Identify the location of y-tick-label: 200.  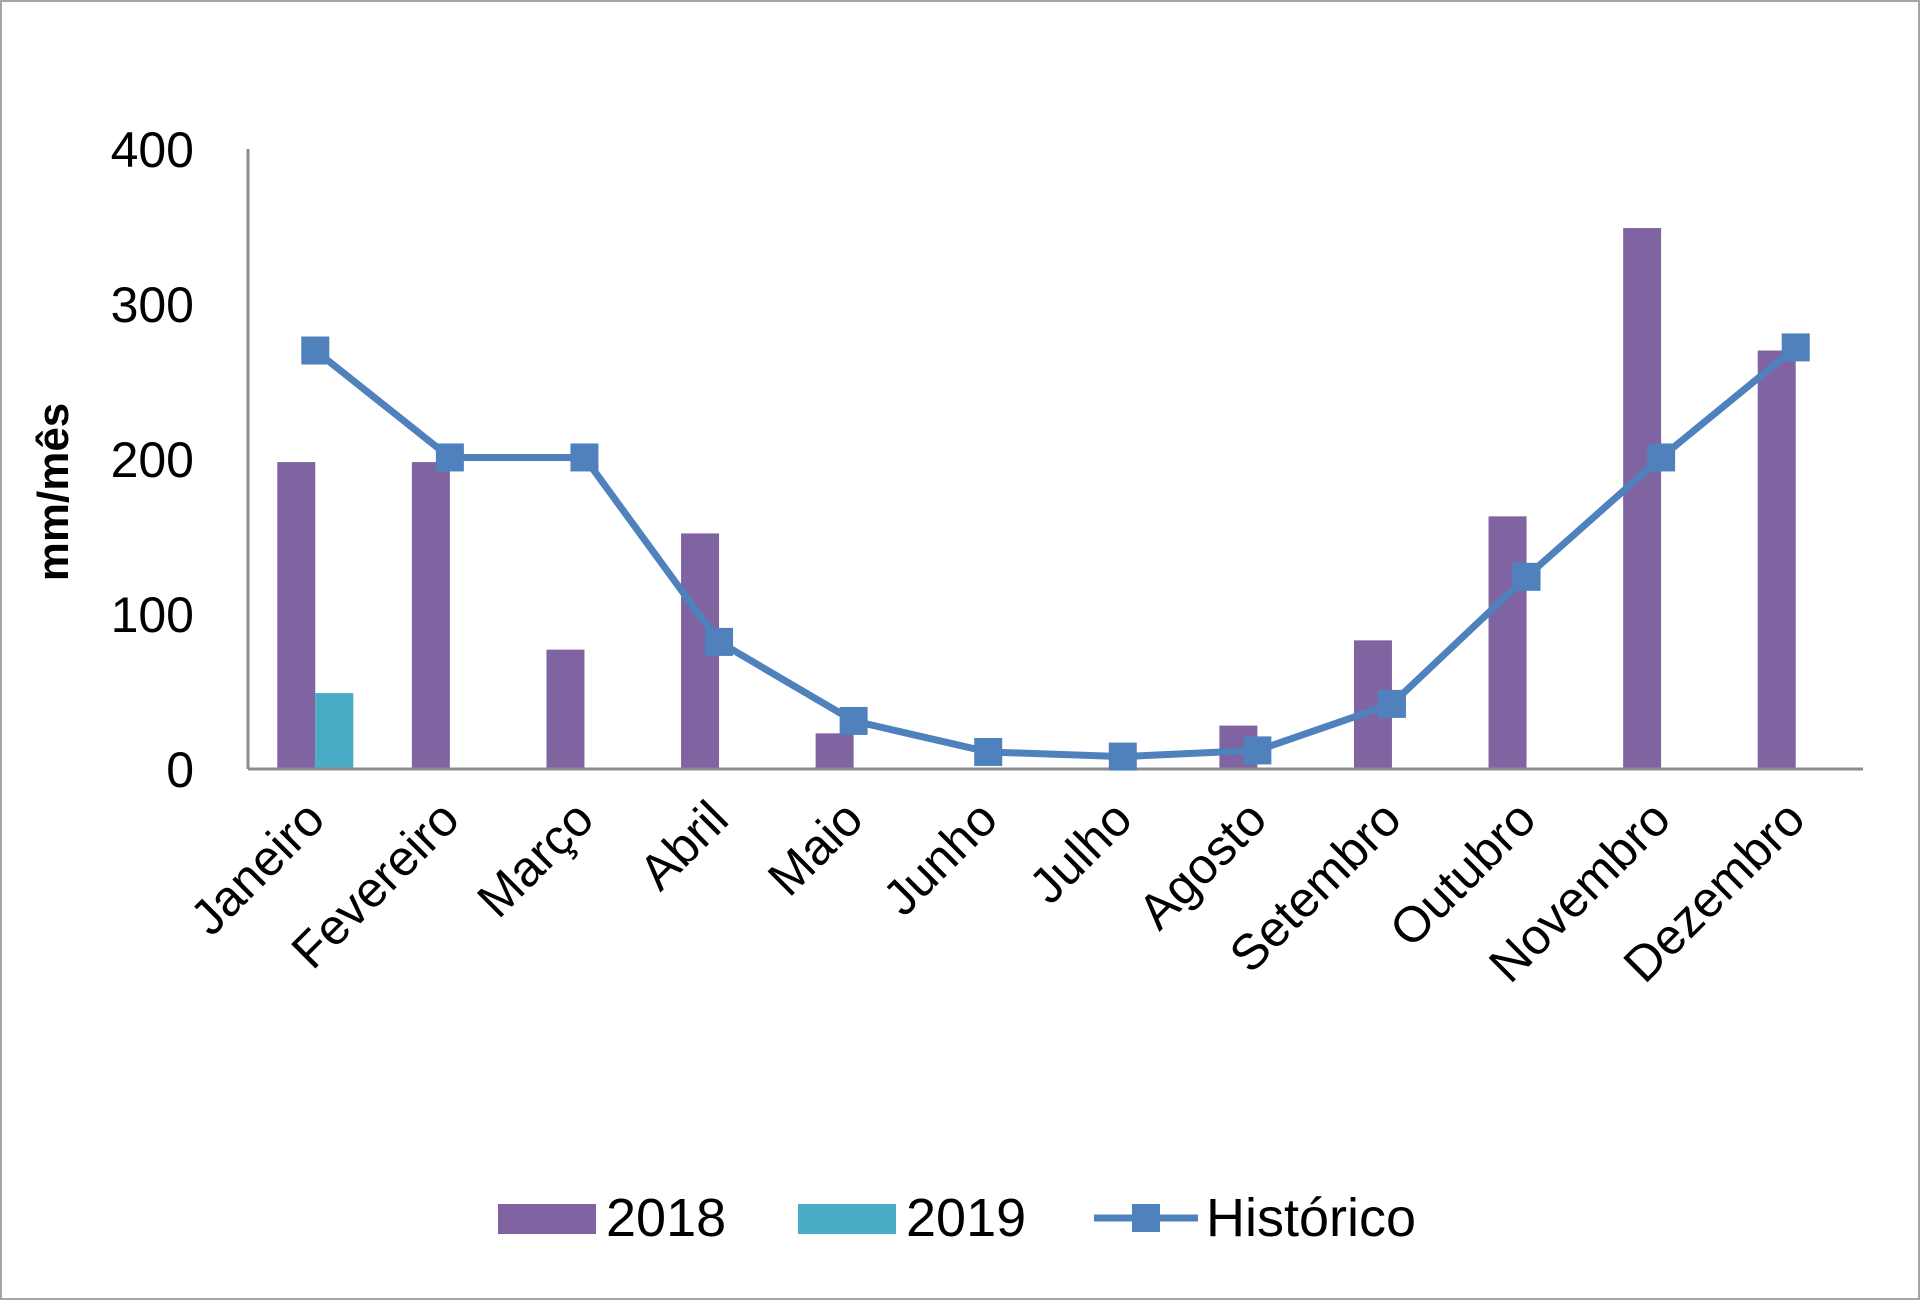
(152, 460).